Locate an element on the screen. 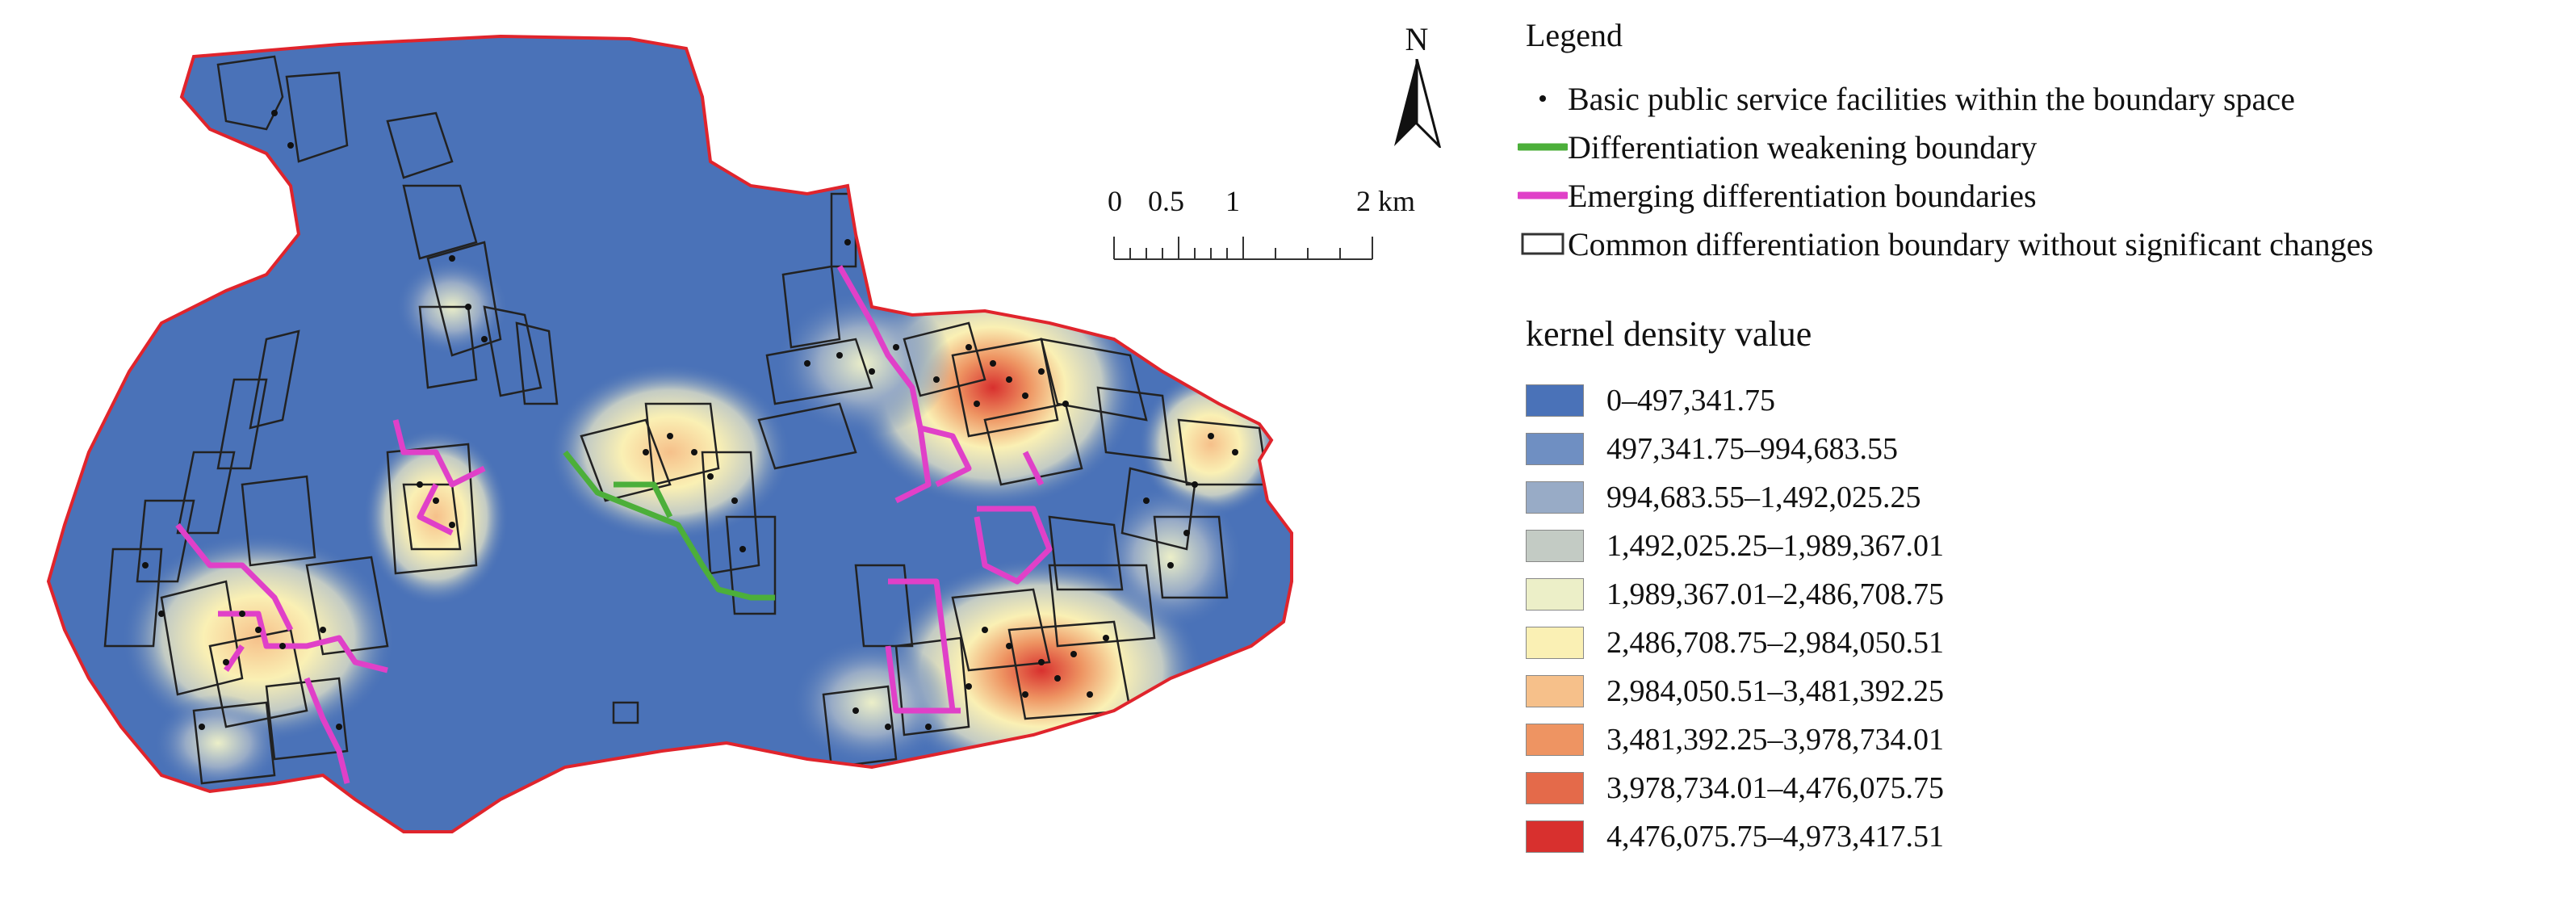 Image resolution: width=2576 pixels, height=898 pixels. legend-item-emerging: Emerging differentiation boundaries is located at coordinates (1776, 195).